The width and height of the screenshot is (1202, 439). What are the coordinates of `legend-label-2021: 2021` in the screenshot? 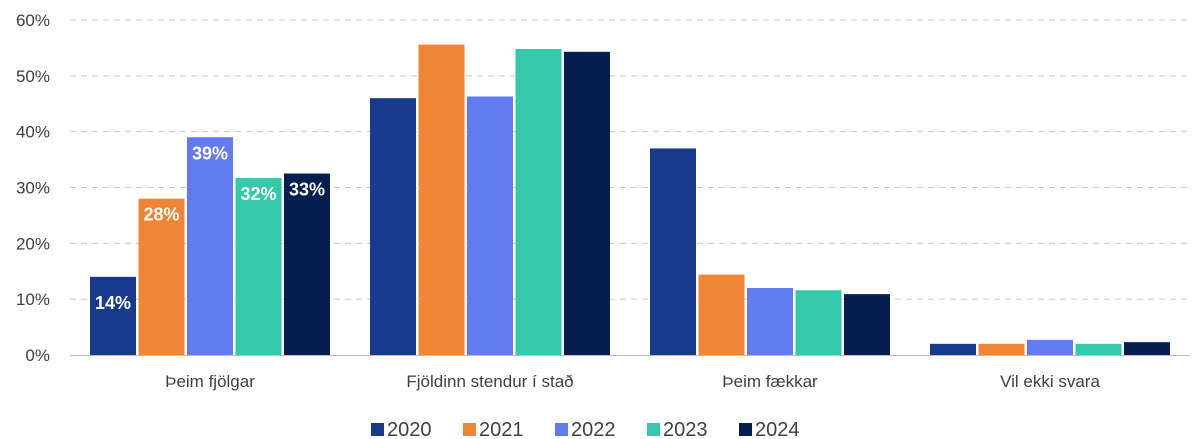 It's located at (501, 429).